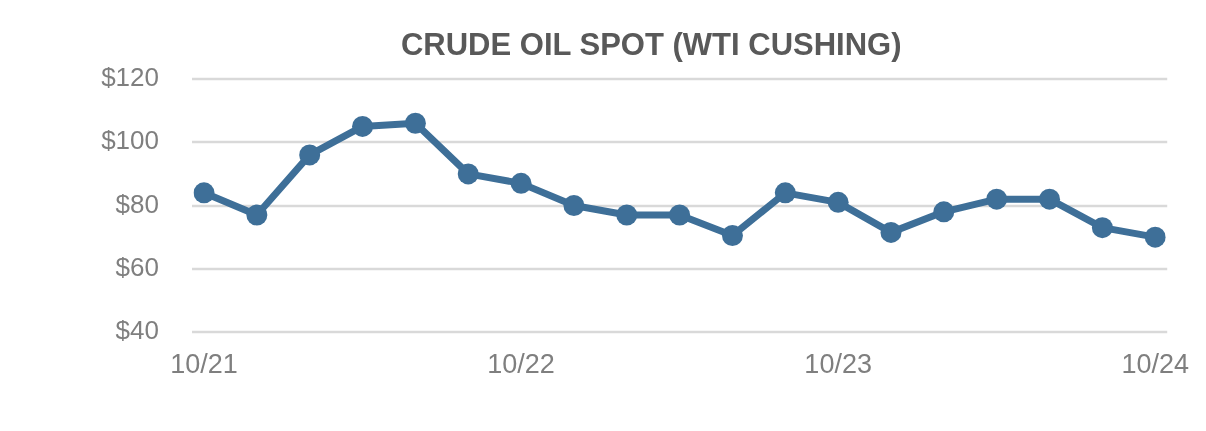 The image size is (1206, 431). I want to click on x-tick-label: 10/22, so click(521, 363).